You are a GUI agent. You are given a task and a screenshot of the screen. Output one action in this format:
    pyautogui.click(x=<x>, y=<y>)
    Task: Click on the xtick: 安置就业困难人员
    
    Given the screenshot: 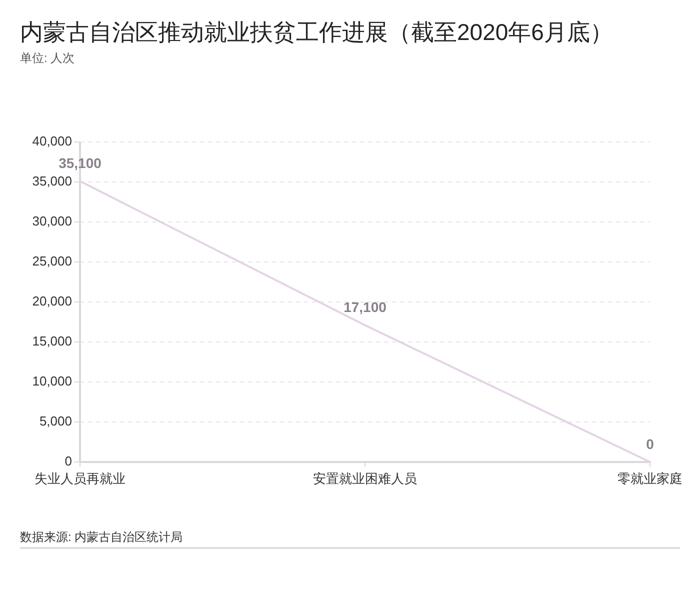 What is the action you would take?
    pyautogui.click(x=365, y=478)
    